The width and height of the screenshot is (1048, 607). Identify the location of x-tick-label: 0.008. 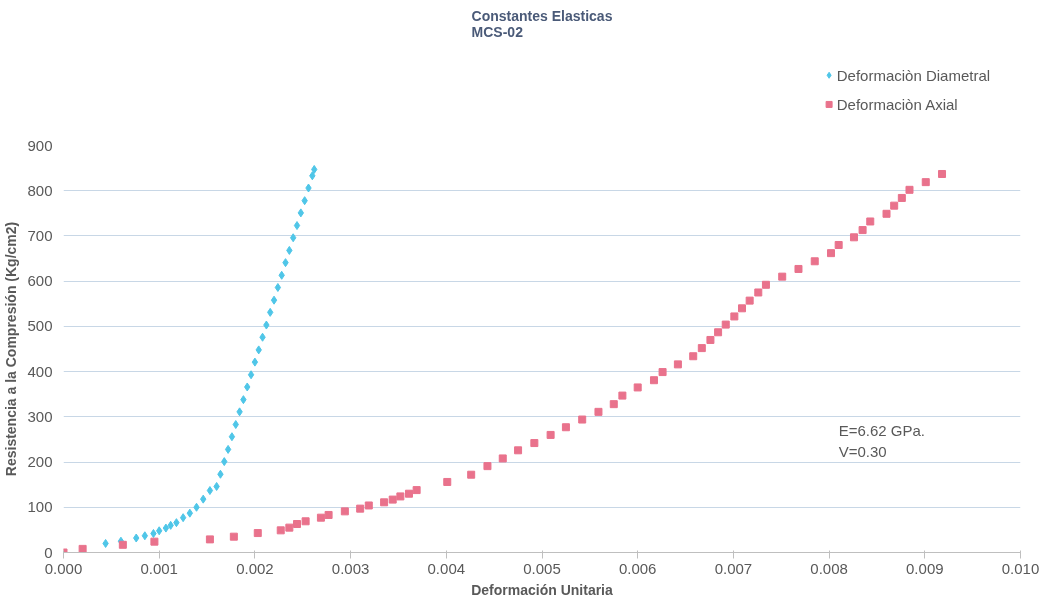
(829, 568).